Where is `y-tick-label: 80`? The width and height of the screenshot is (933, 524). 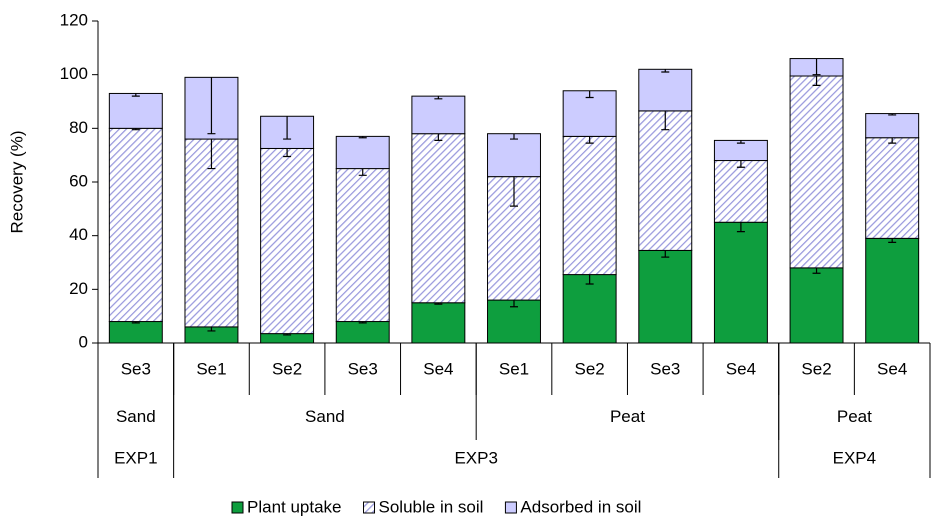
y-tick-label: 80 is located at coordinates (78, 127).